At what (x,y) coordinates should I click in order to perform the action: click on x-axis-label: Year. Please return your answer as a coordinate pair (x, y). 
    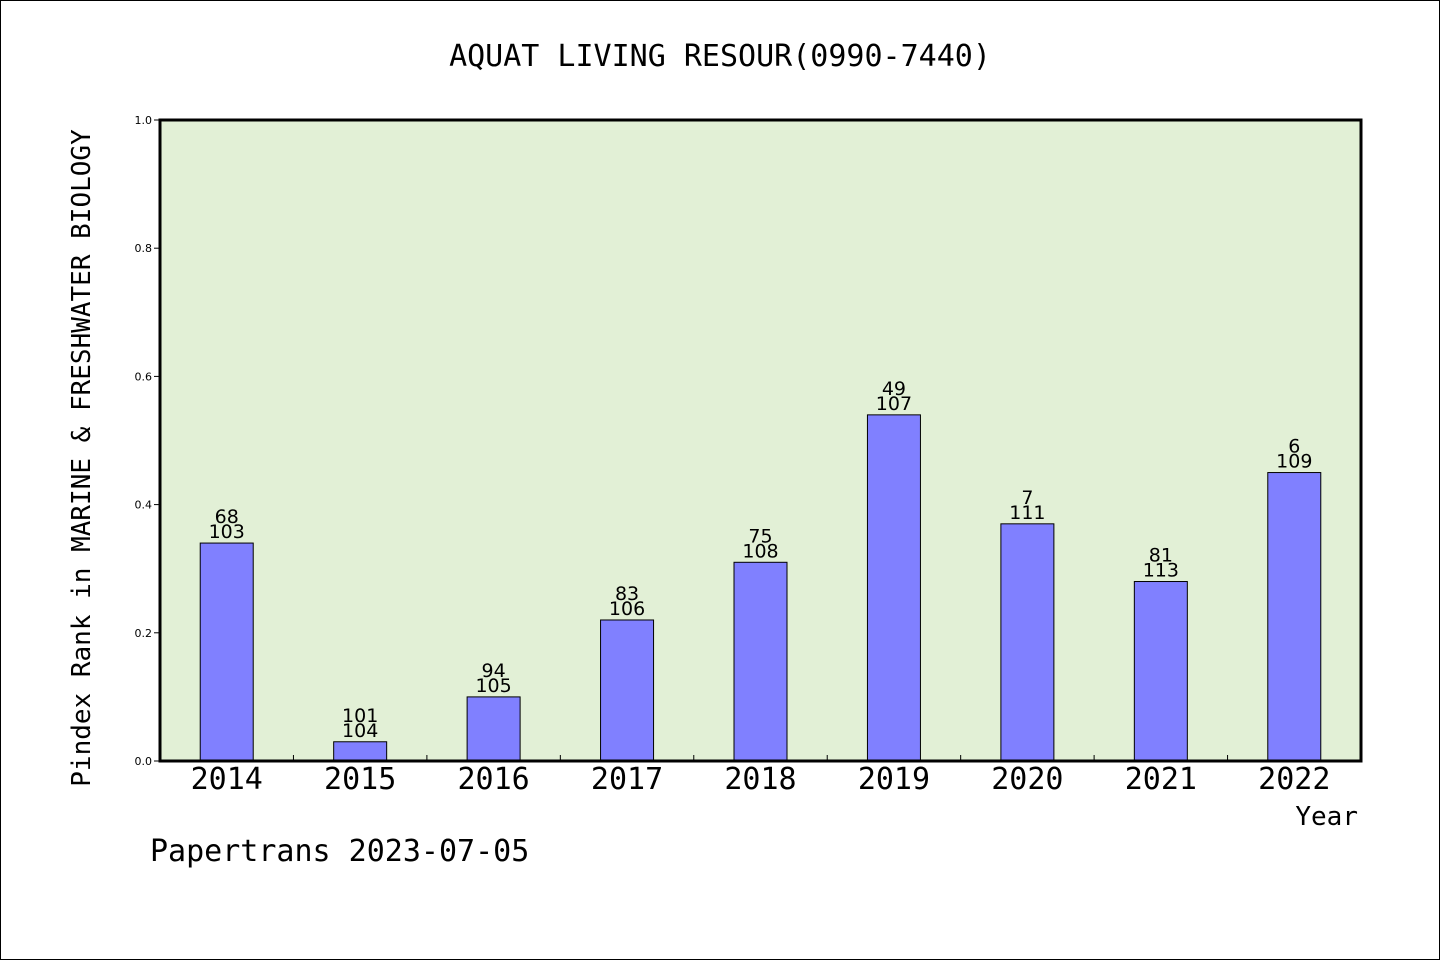
    Looking at the image, I should click on (1326, 817).